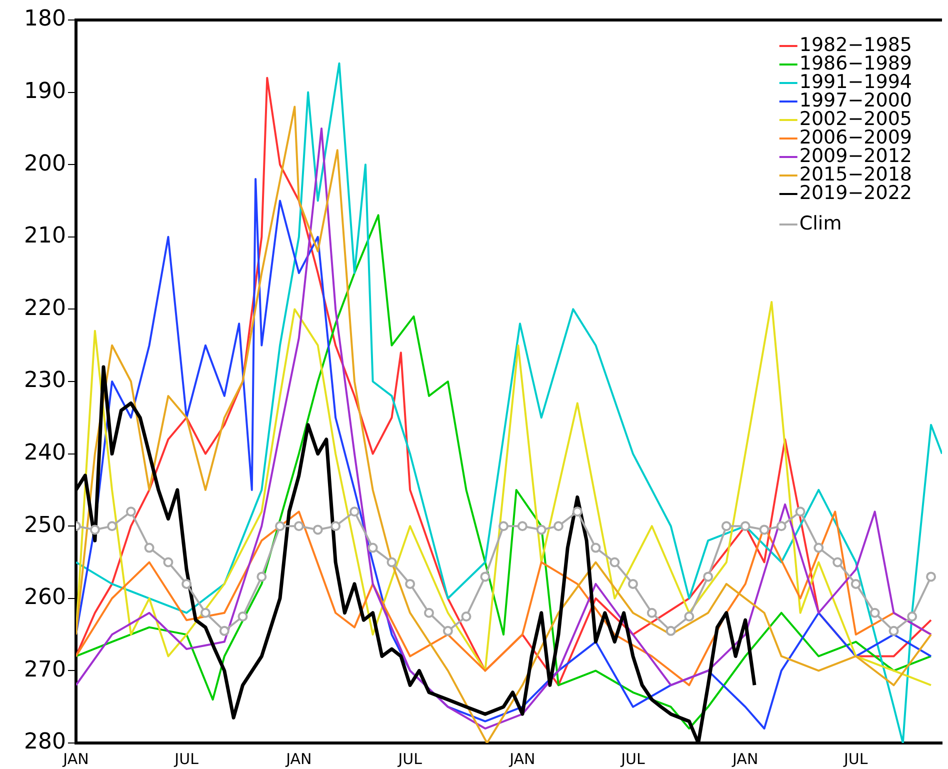 The width and height of the screenshot is (948, 769). I want to click on y-tick-label: 190, so click(45, 91).